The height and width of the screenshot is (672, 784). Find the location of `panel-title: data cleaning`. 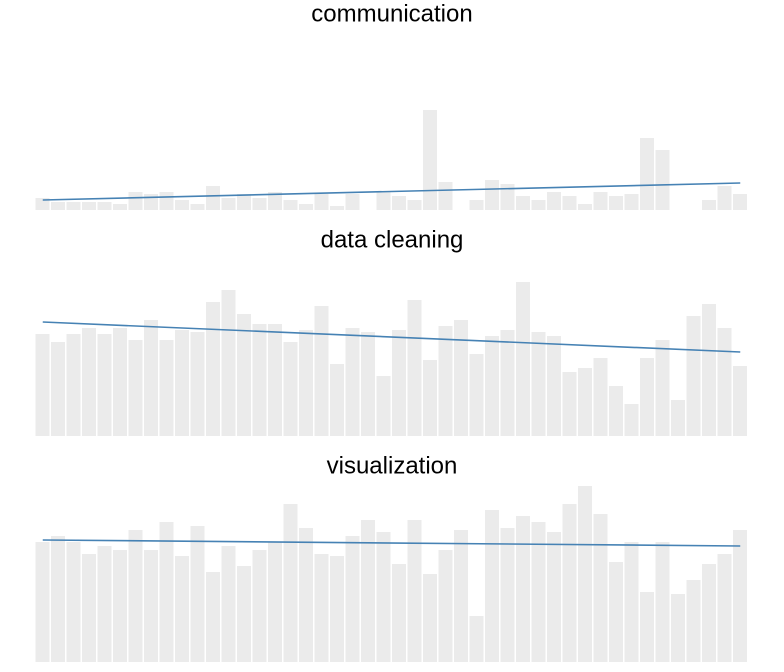

panel-title: data cleaning is located at coordinates (392, 239).